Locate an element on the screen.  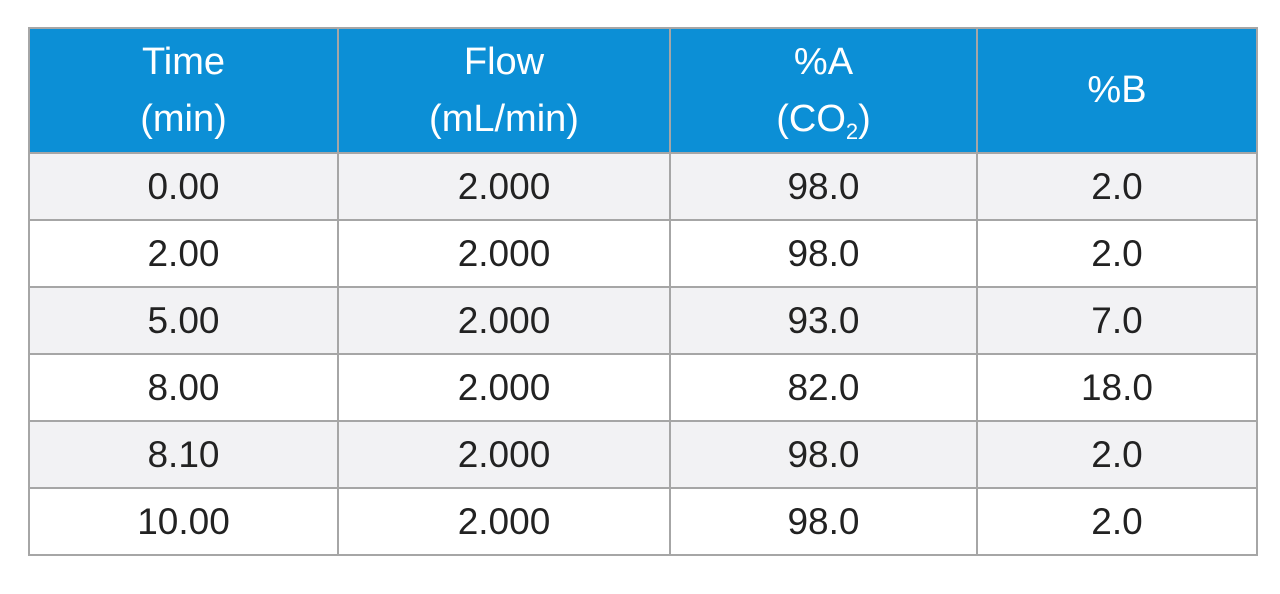
cell-time: 8.00 is located at coordinates (183, 387).